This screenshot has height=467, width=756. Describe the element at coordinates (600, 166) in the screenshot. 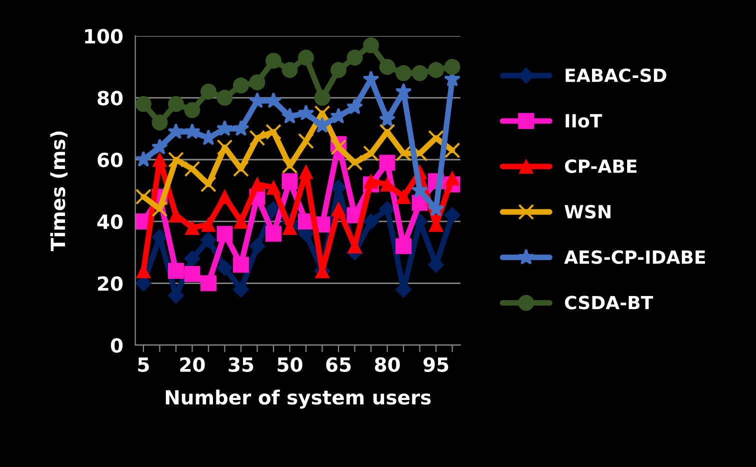

I see `legend-label: CP-ABE` at that location.